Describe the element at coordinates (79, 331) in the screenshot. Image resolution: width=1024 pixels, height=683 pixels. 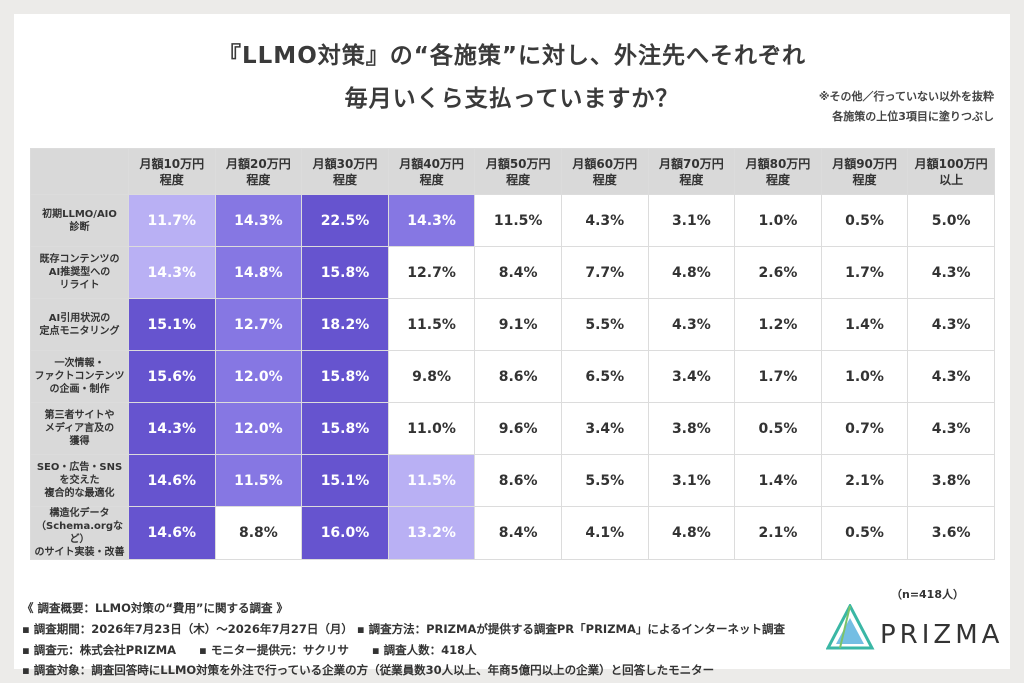
I see `row-label-text: 定点モニタリング` at that location.